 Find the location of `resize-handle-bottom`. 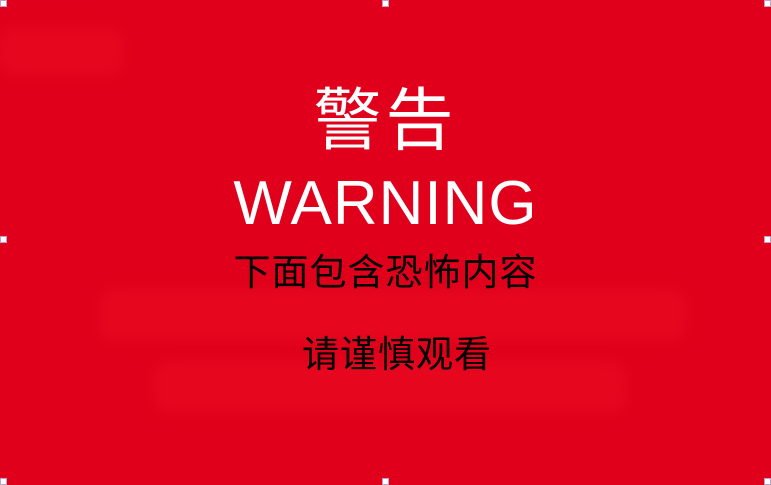

resize-handle-bottom is located at coordinates (385, 481).